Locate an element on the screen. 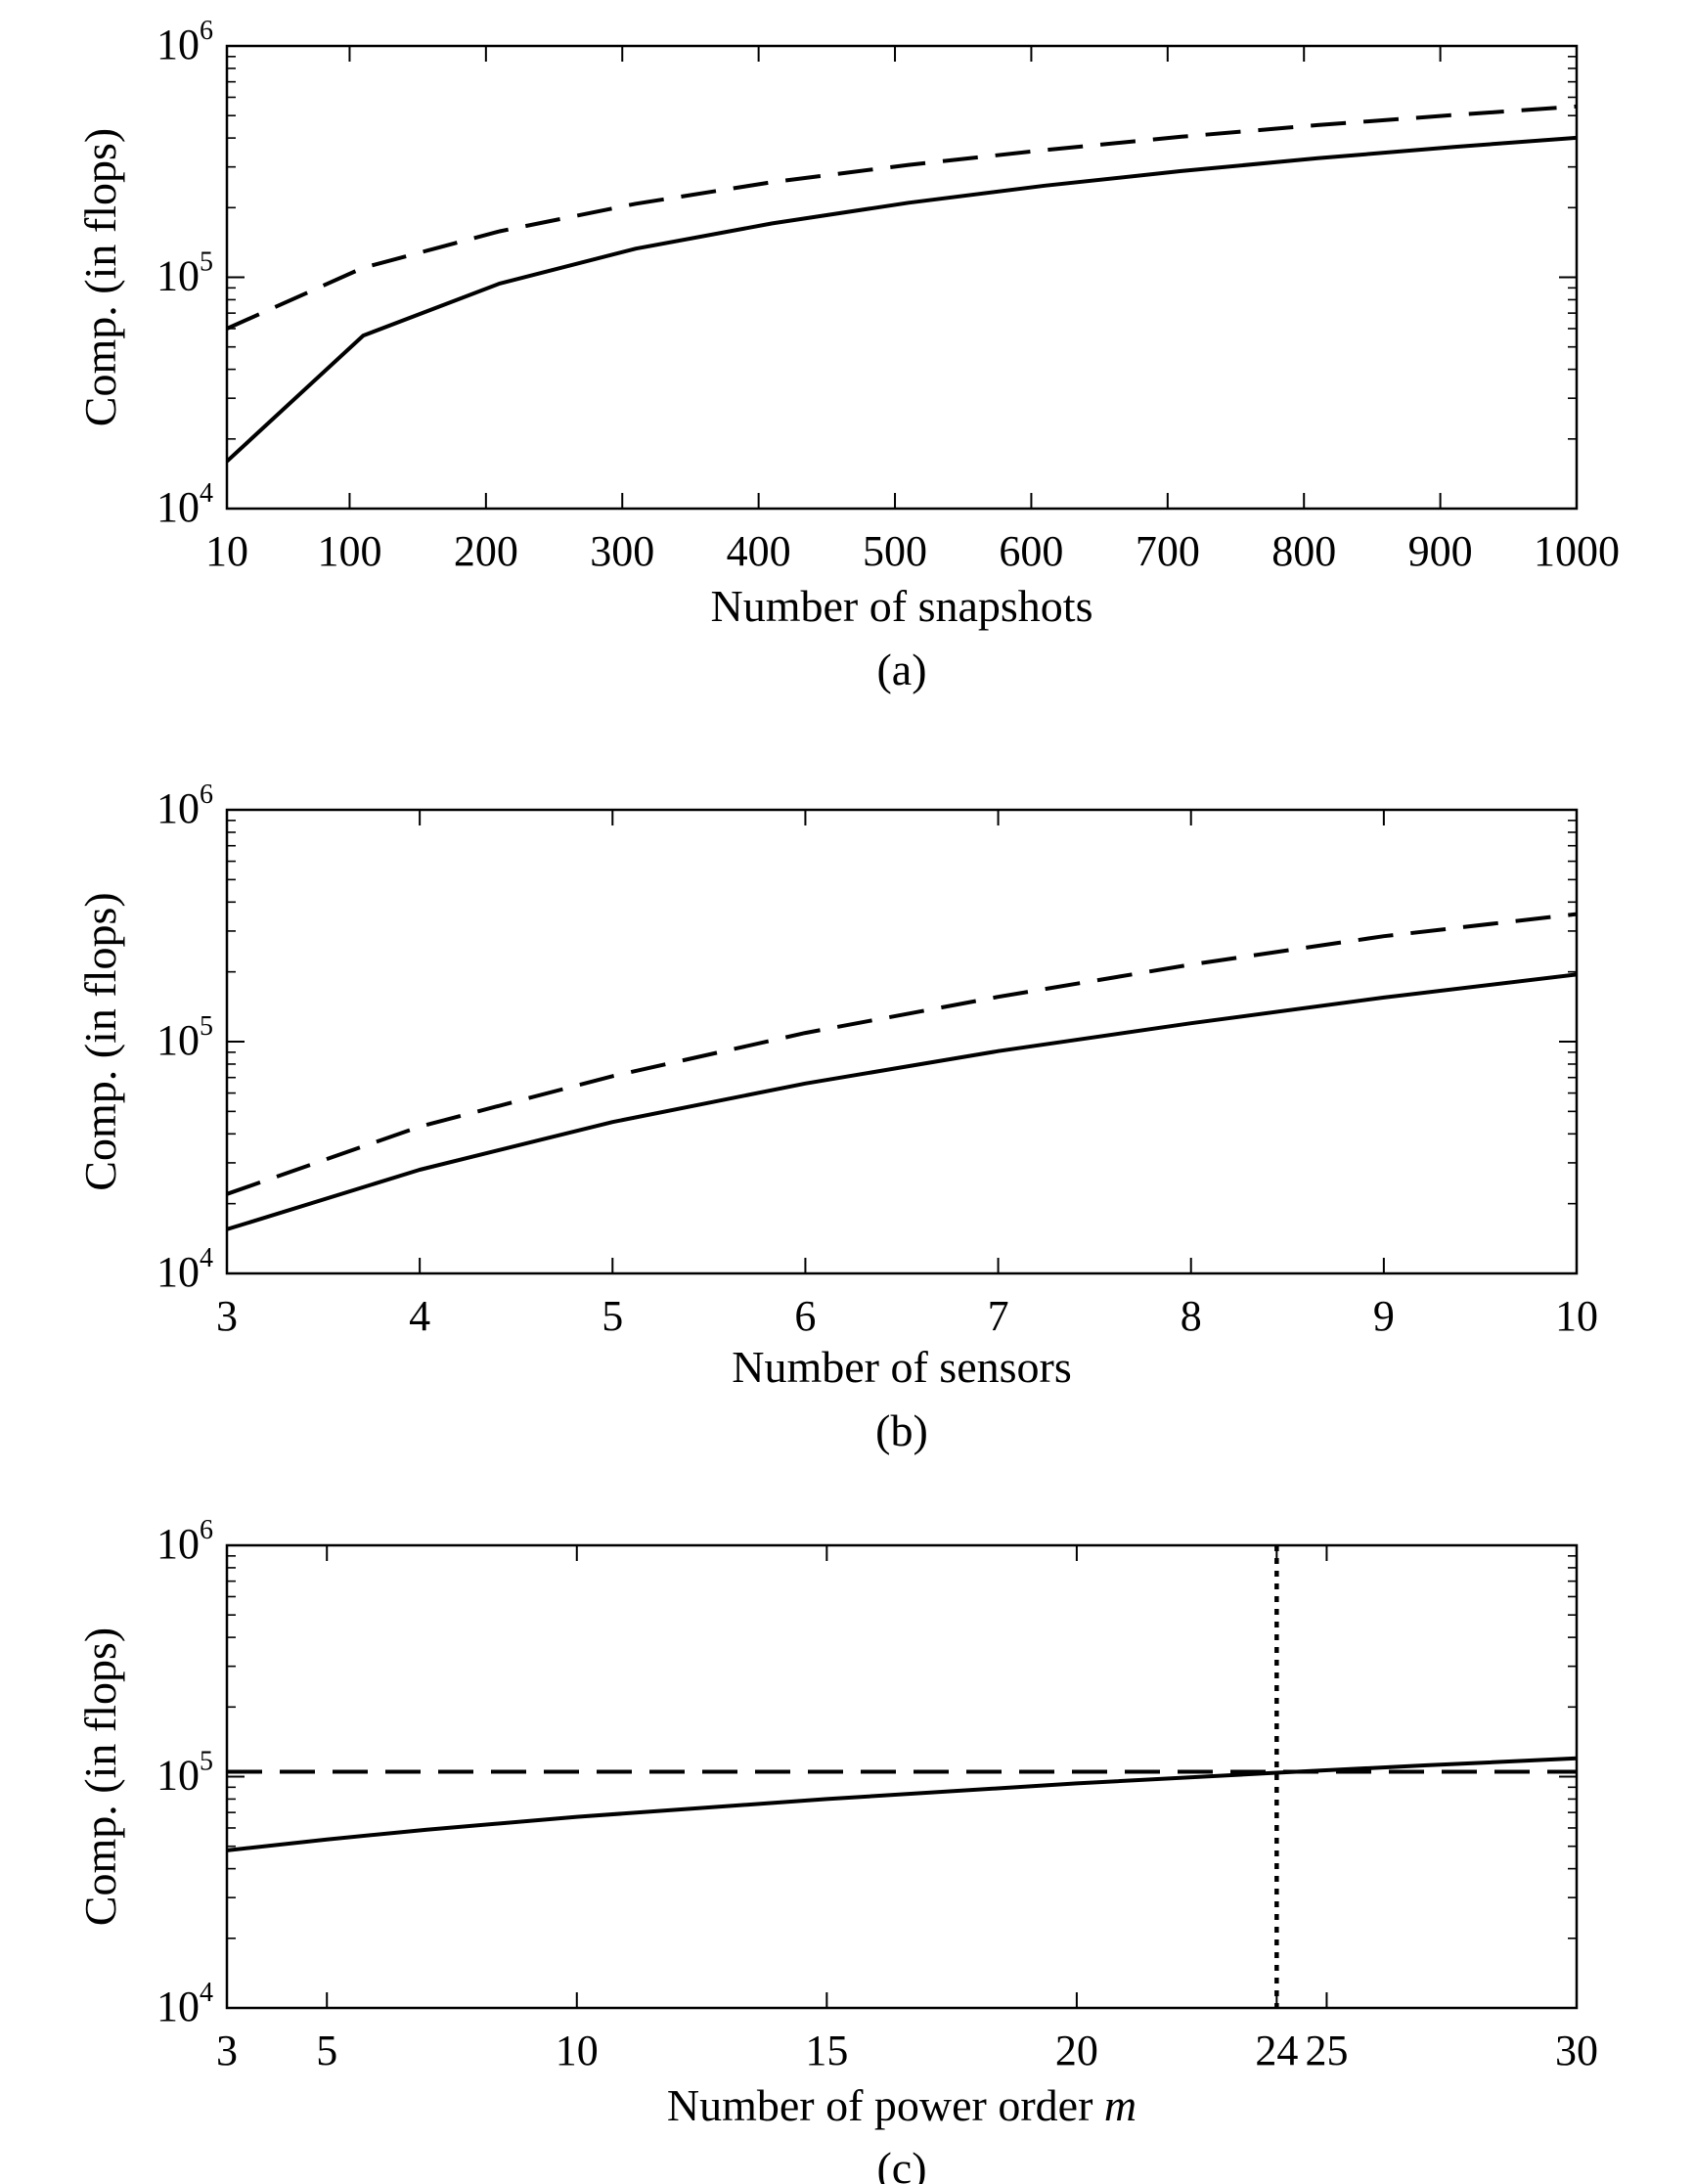 Image resolution: width=1694 pixels, height=2184 pixels. x-tick-label: 20 is located at coordinates (1076, 2050).